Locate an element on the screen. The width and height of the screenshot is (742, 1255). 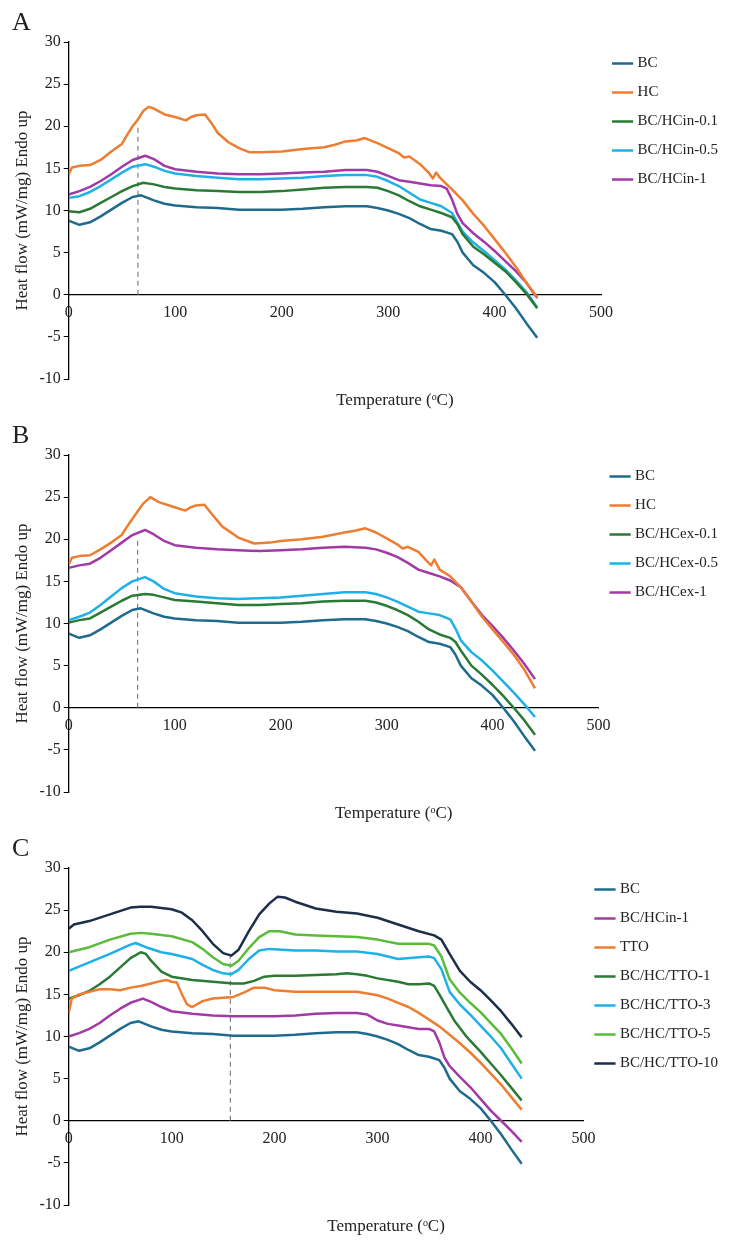
legend-label: BC/HCex-0.5 is located at coordinates (676, 562).